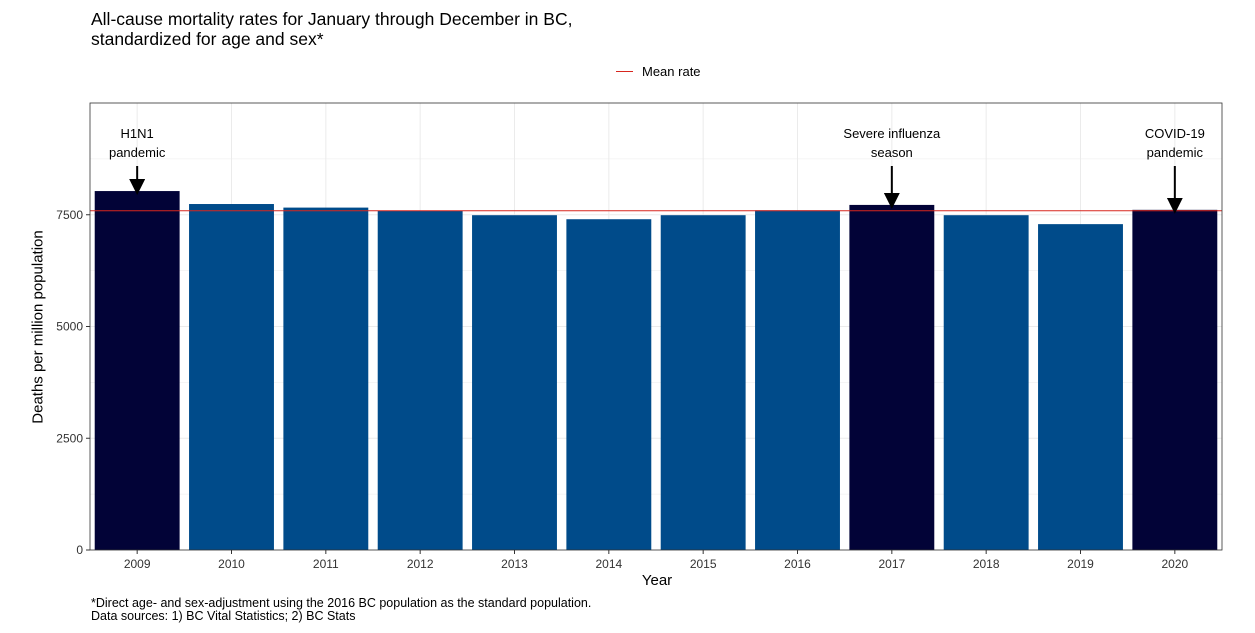  I want to click on annotation-label-2020: pandemic, so click(1175, 152).